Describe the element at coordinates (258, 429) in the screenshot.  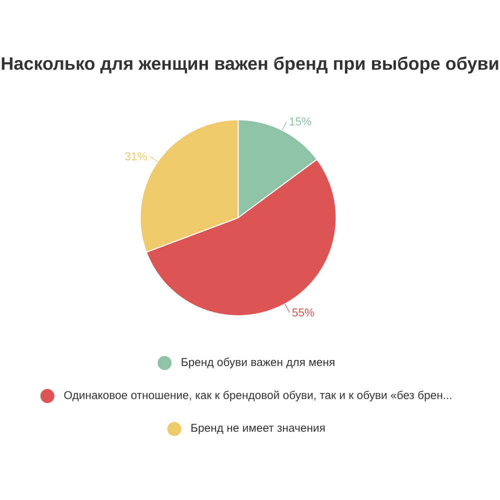
I see `legend-label: Бренд не имеет значения` at that location.